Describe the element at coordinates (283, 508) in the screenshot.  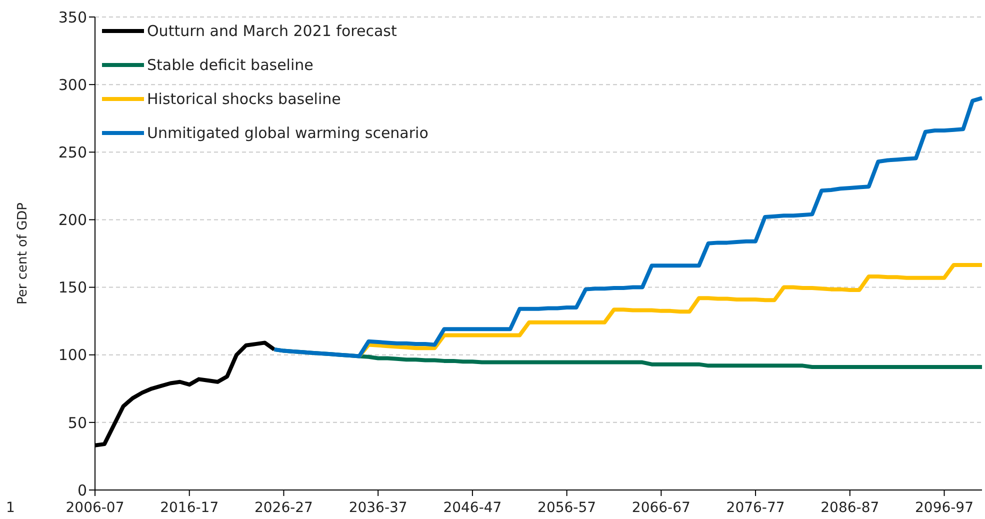
I see `x-tick-label: 2026-27` at that location.